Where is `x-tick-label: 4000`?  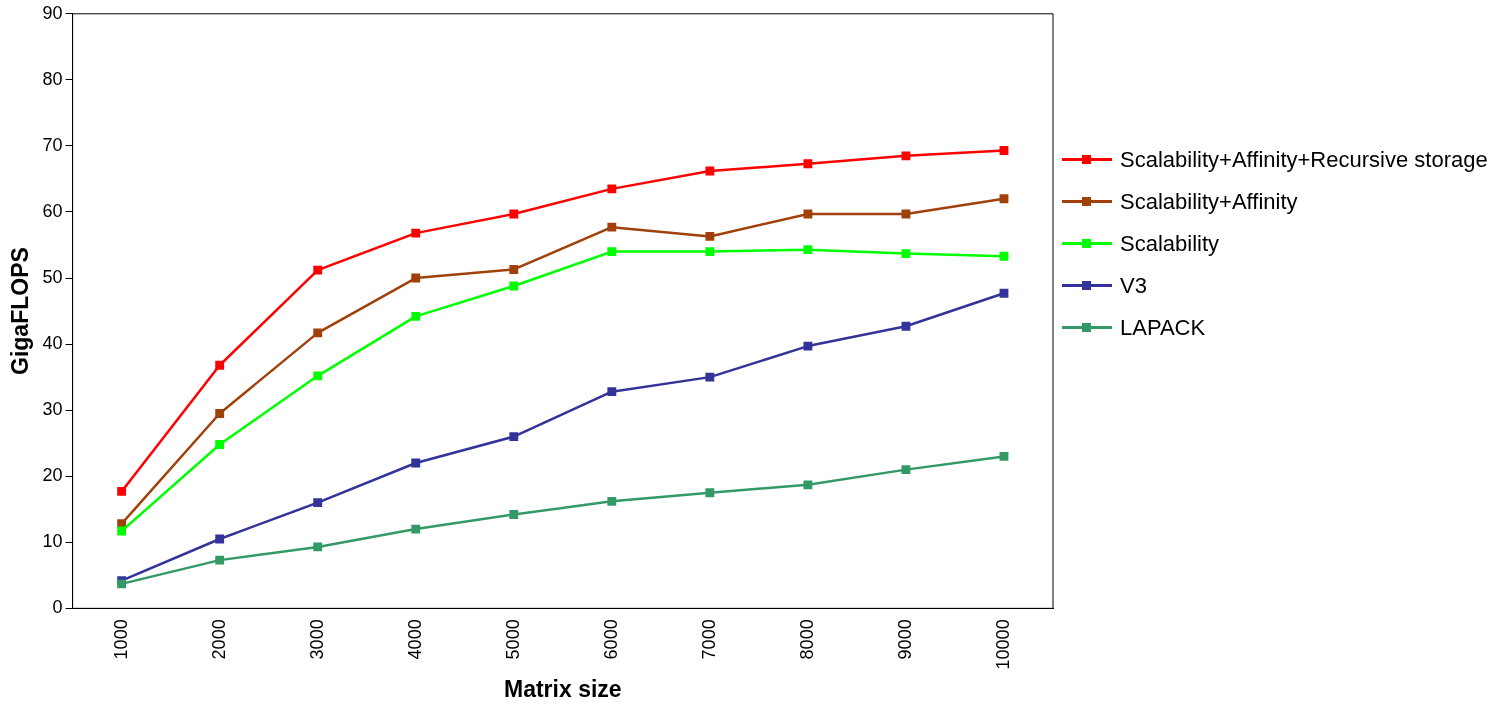 x-tick-label: 4000 is located at coordinates (414, 639).